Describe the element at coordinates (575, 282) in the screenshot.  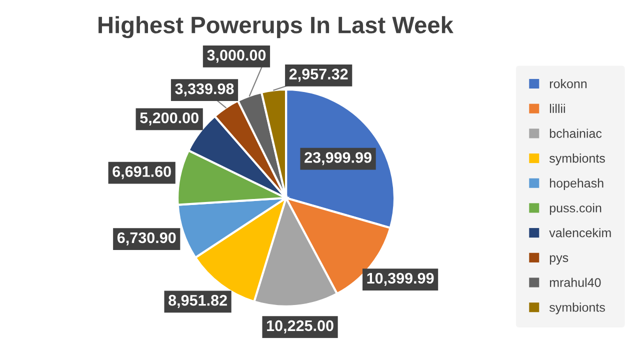
I see `legend-label: mrahul40` at that location.